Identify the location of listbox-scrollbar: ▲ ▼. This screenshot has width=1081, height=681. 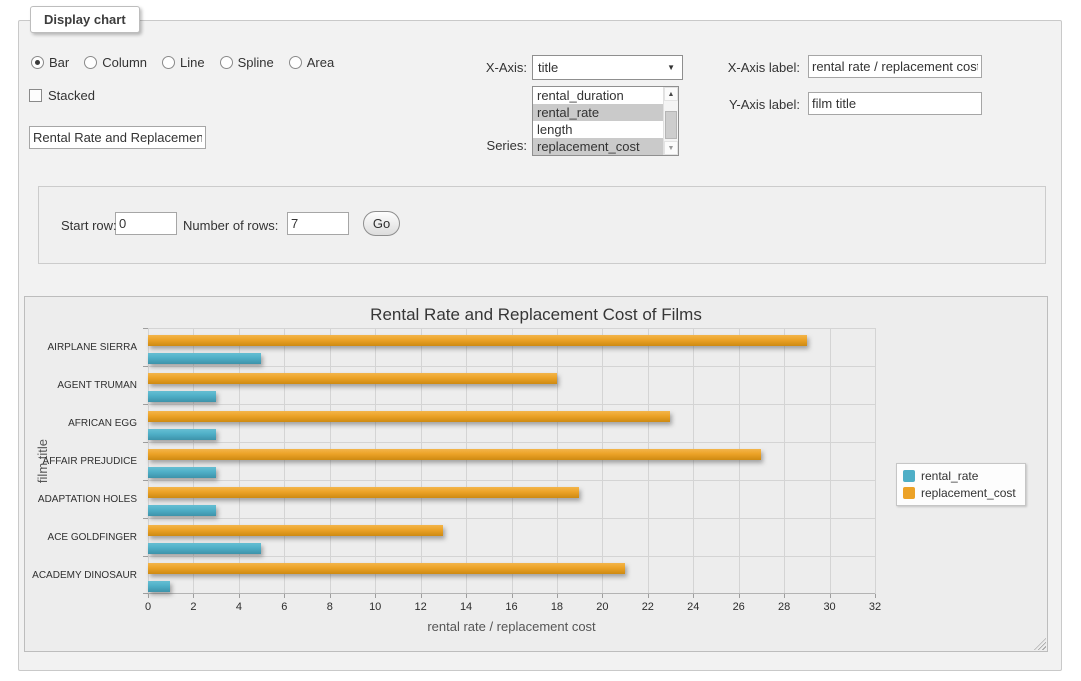
(670, 121).